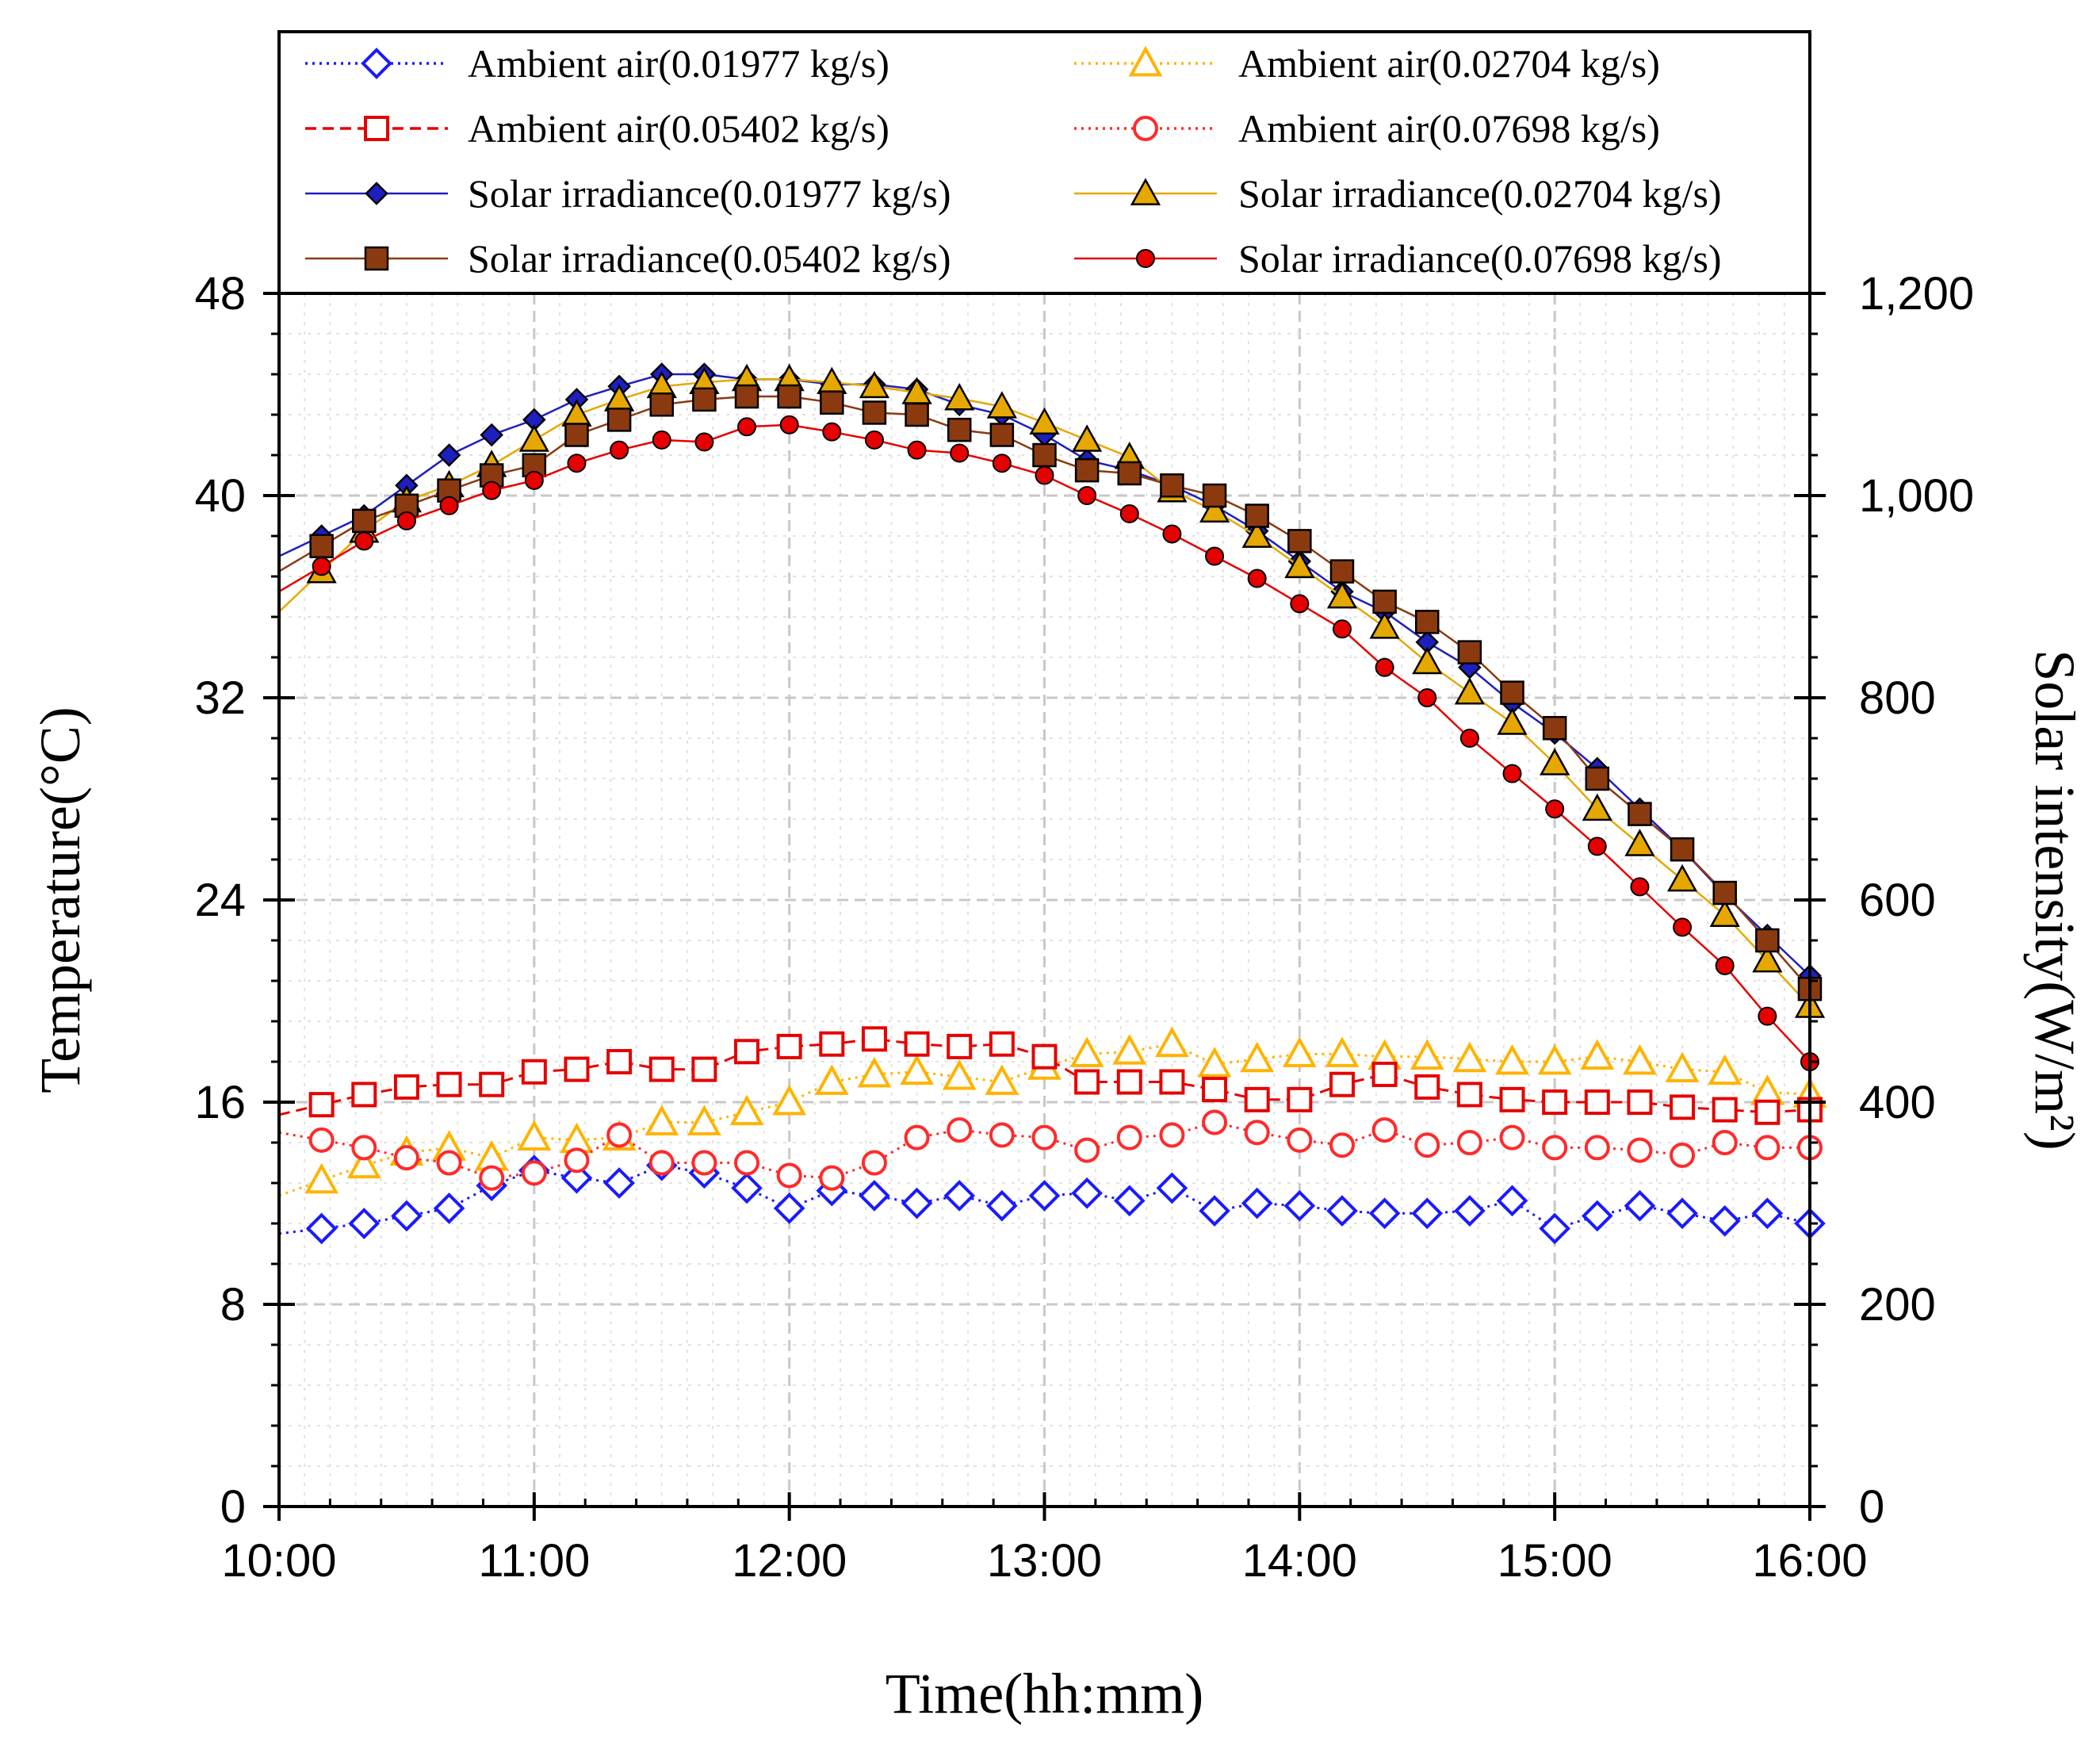 This screenshot has width=2100, height=1746. What do you see at coordinates (233, 1305) in the screenshot?
I see `left-y-tick-label: 8` at bounding box center [233, 1305].